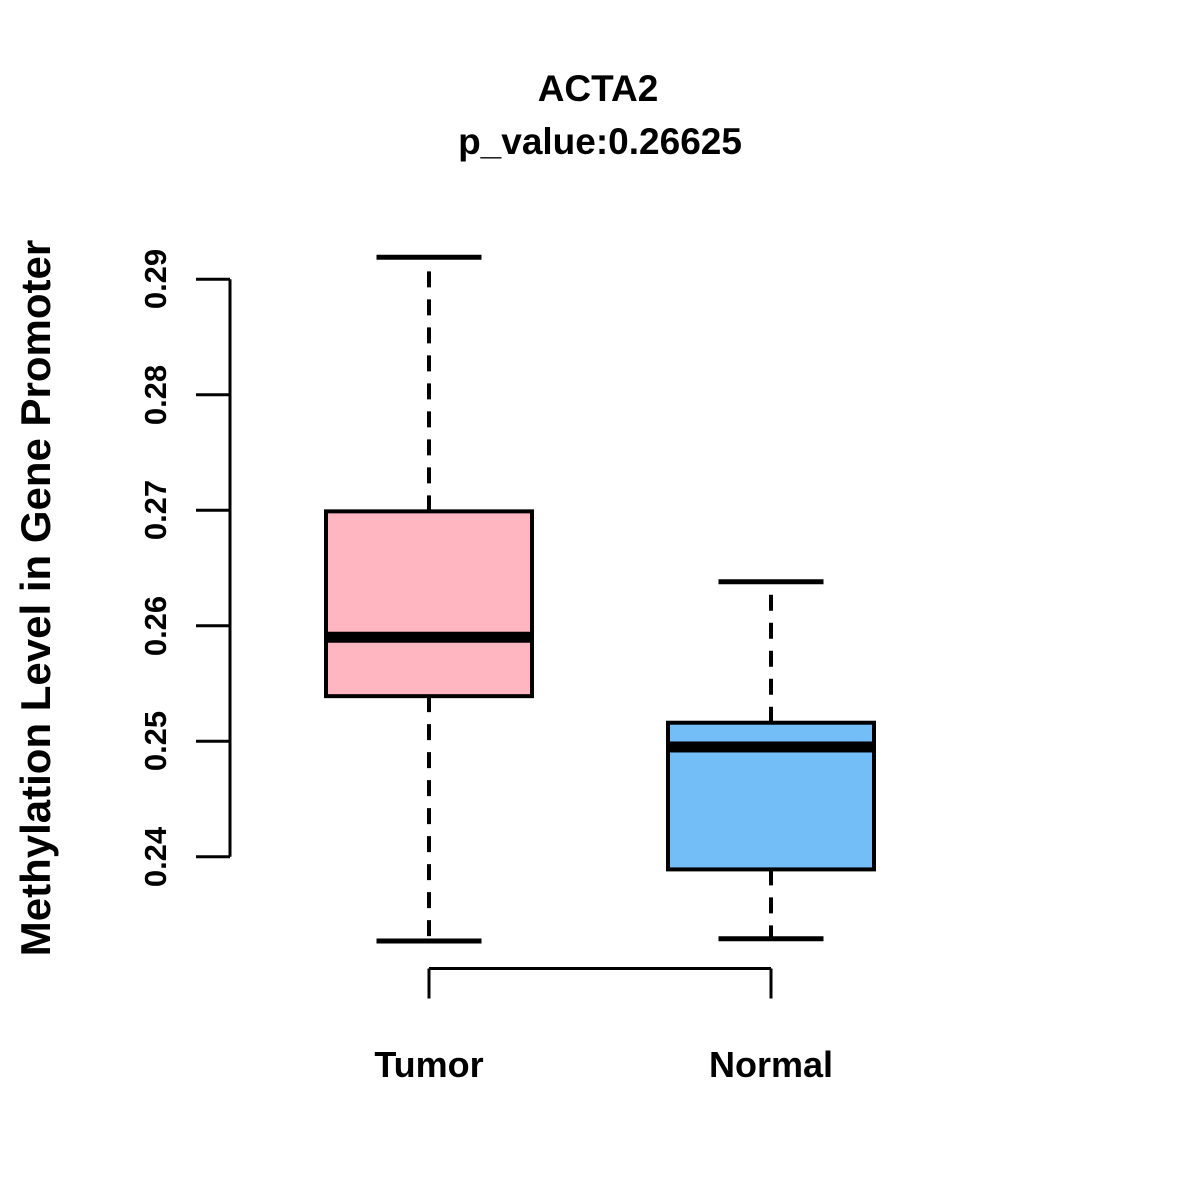 Image resolution: width=1200 pixels, height=1200 pixels. Describe the element at coordinates (429, 1064) in the screenshot. I see `x-category-label-tumor: Tumor` at that location.